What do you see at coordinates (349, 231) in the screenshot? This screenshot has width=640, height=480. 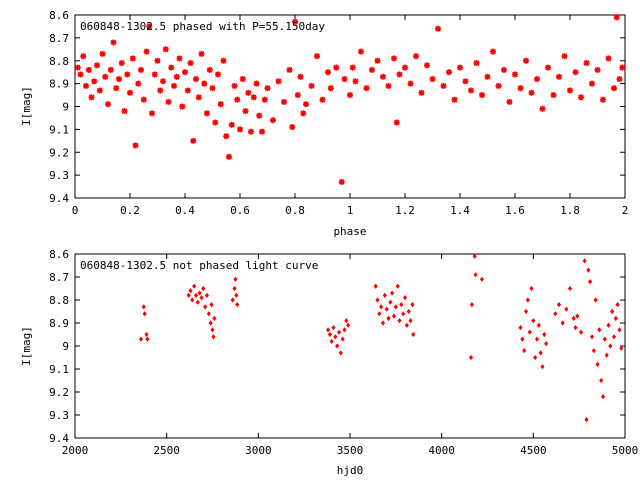 I see `x-axis-label: phase` at bounding box center [349, 231].